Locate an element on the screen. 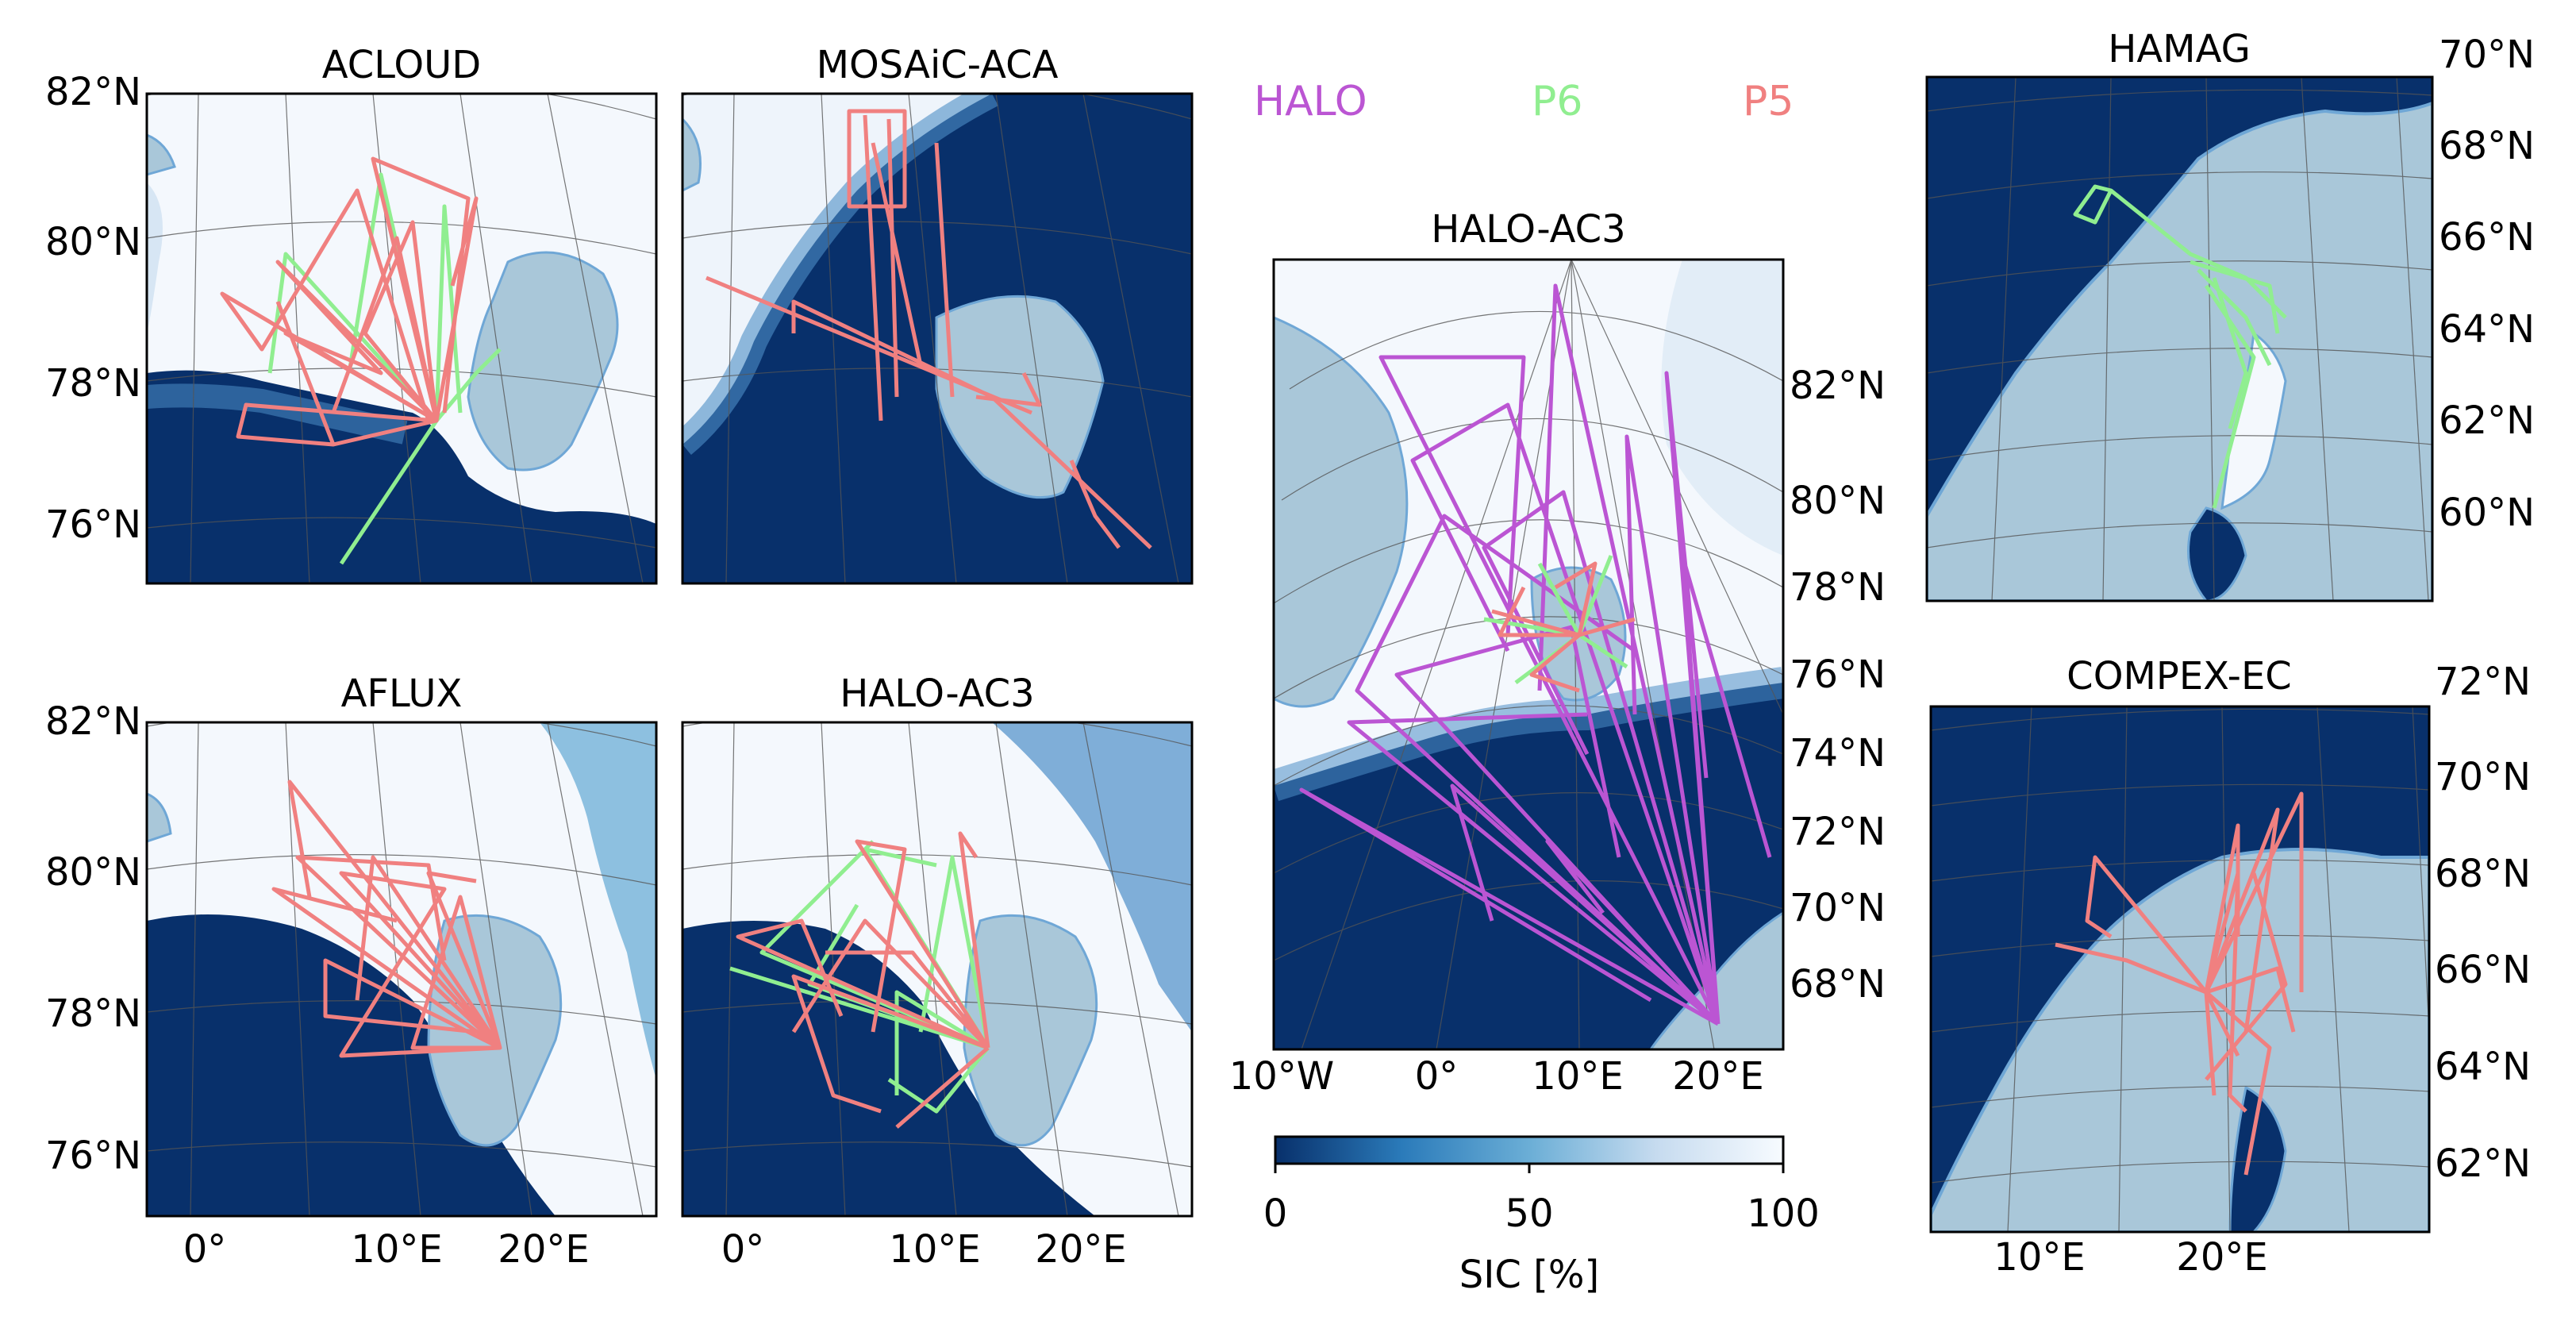 The height and width of the screenshot is (1328, 2576). lat-ticks: 82°N 80°N 78°N 76°N 74°N 72°N 70°N 68°N is located at coordinates (1838, 685).